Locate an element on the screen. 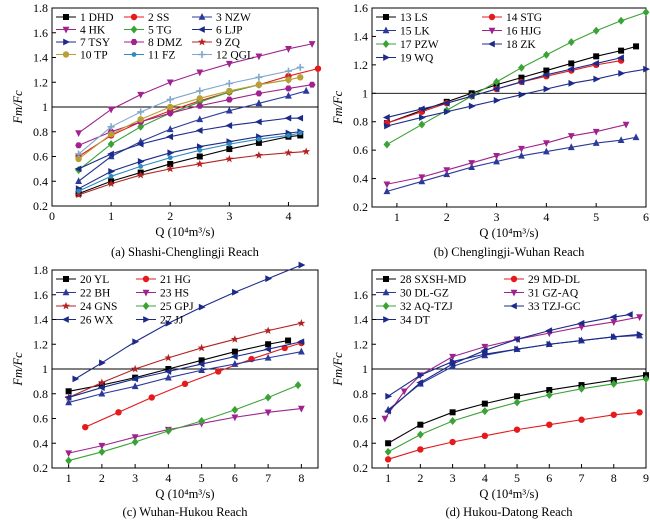 The image size is (650, 523). legend-entry: 34 DT is located at coordinates (403, 321).